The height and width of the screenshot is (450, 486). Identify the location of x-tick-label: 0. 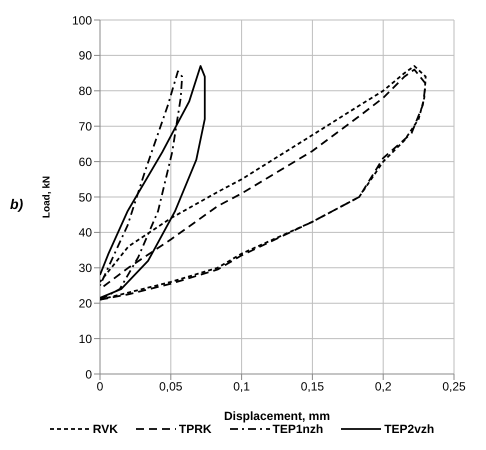
(100, 387).